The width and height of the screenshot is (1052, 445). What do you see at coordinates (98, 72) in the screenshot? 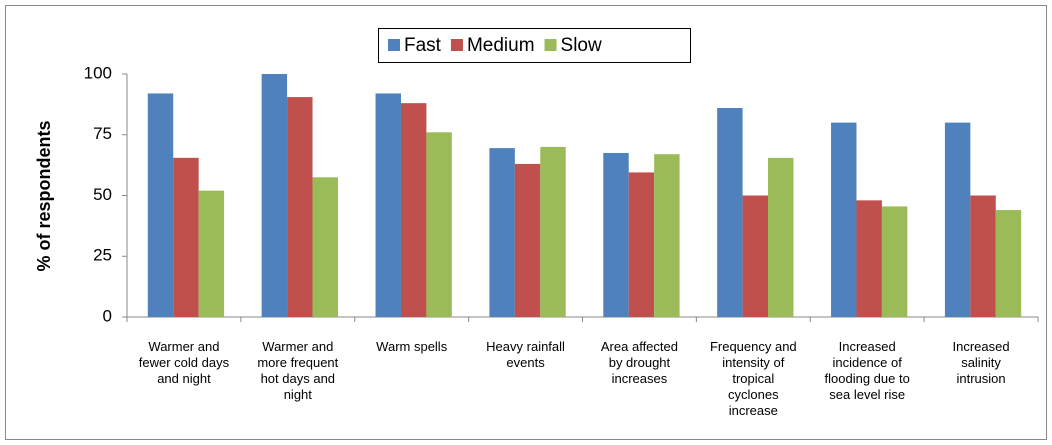
I see `y-tick-label: 100` at bounding box center [98, 72].